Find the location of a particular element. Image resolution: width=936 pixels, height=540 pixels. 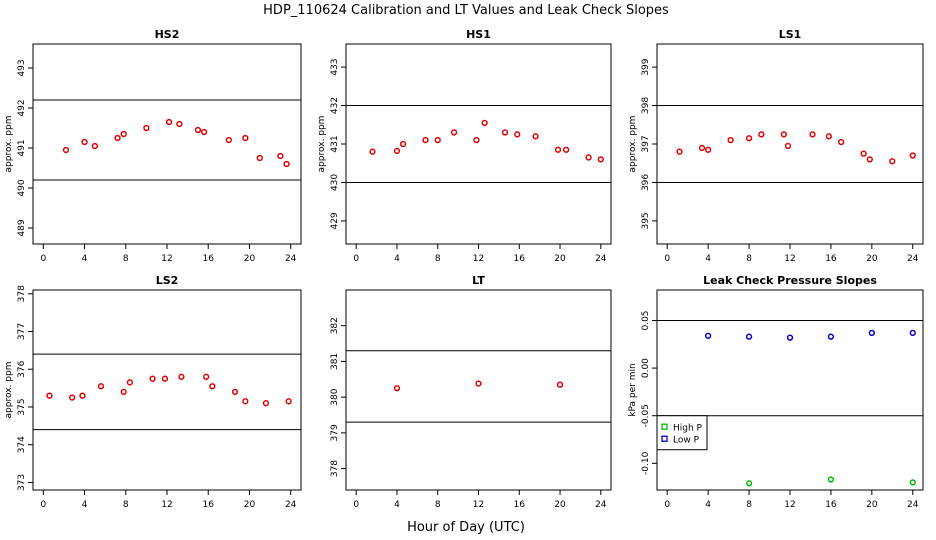

y-tick-label: 490 is located at coordinates (22, 187).